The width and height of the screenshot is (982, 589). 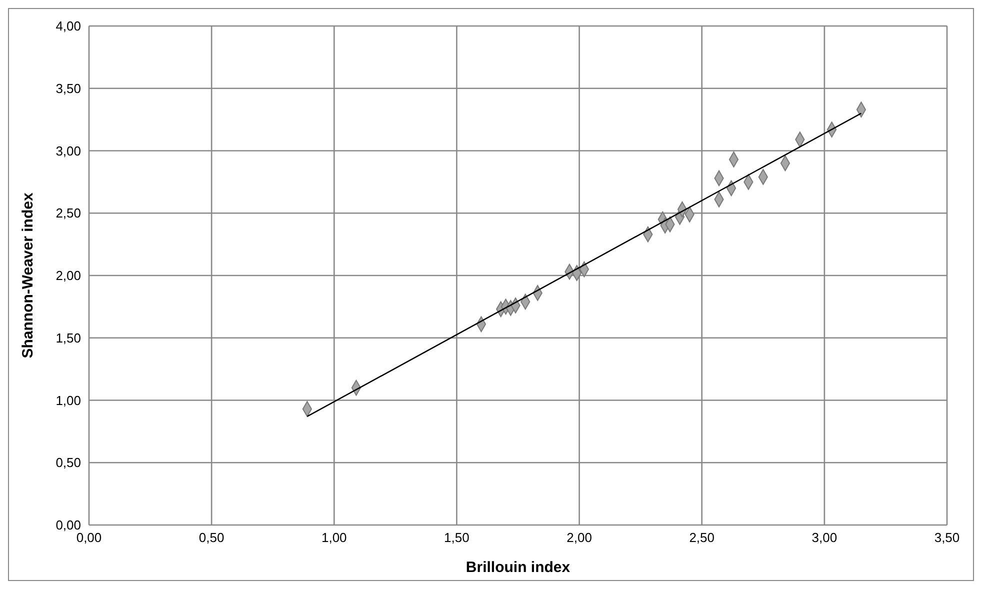 What do you see at coordinates (334, 538) in the screenshot?
I see `x-tick-label: 1,00` at bounding box center [334, 538].